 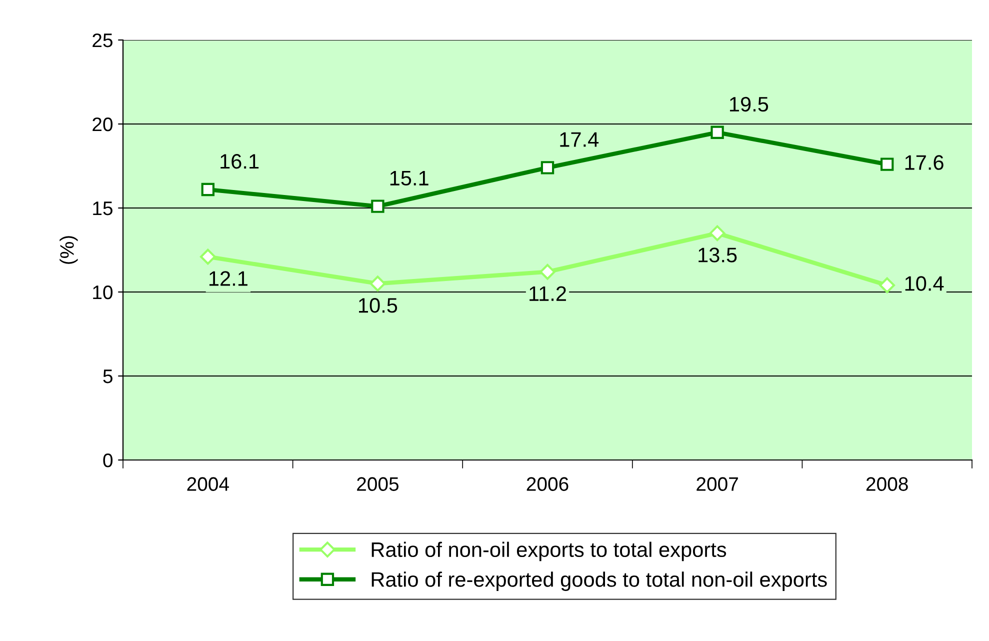 What do you see at coordinates (887, 484) in the screenshot?
I see `x-tick-label: 2008` at bounding box center [887, 484].